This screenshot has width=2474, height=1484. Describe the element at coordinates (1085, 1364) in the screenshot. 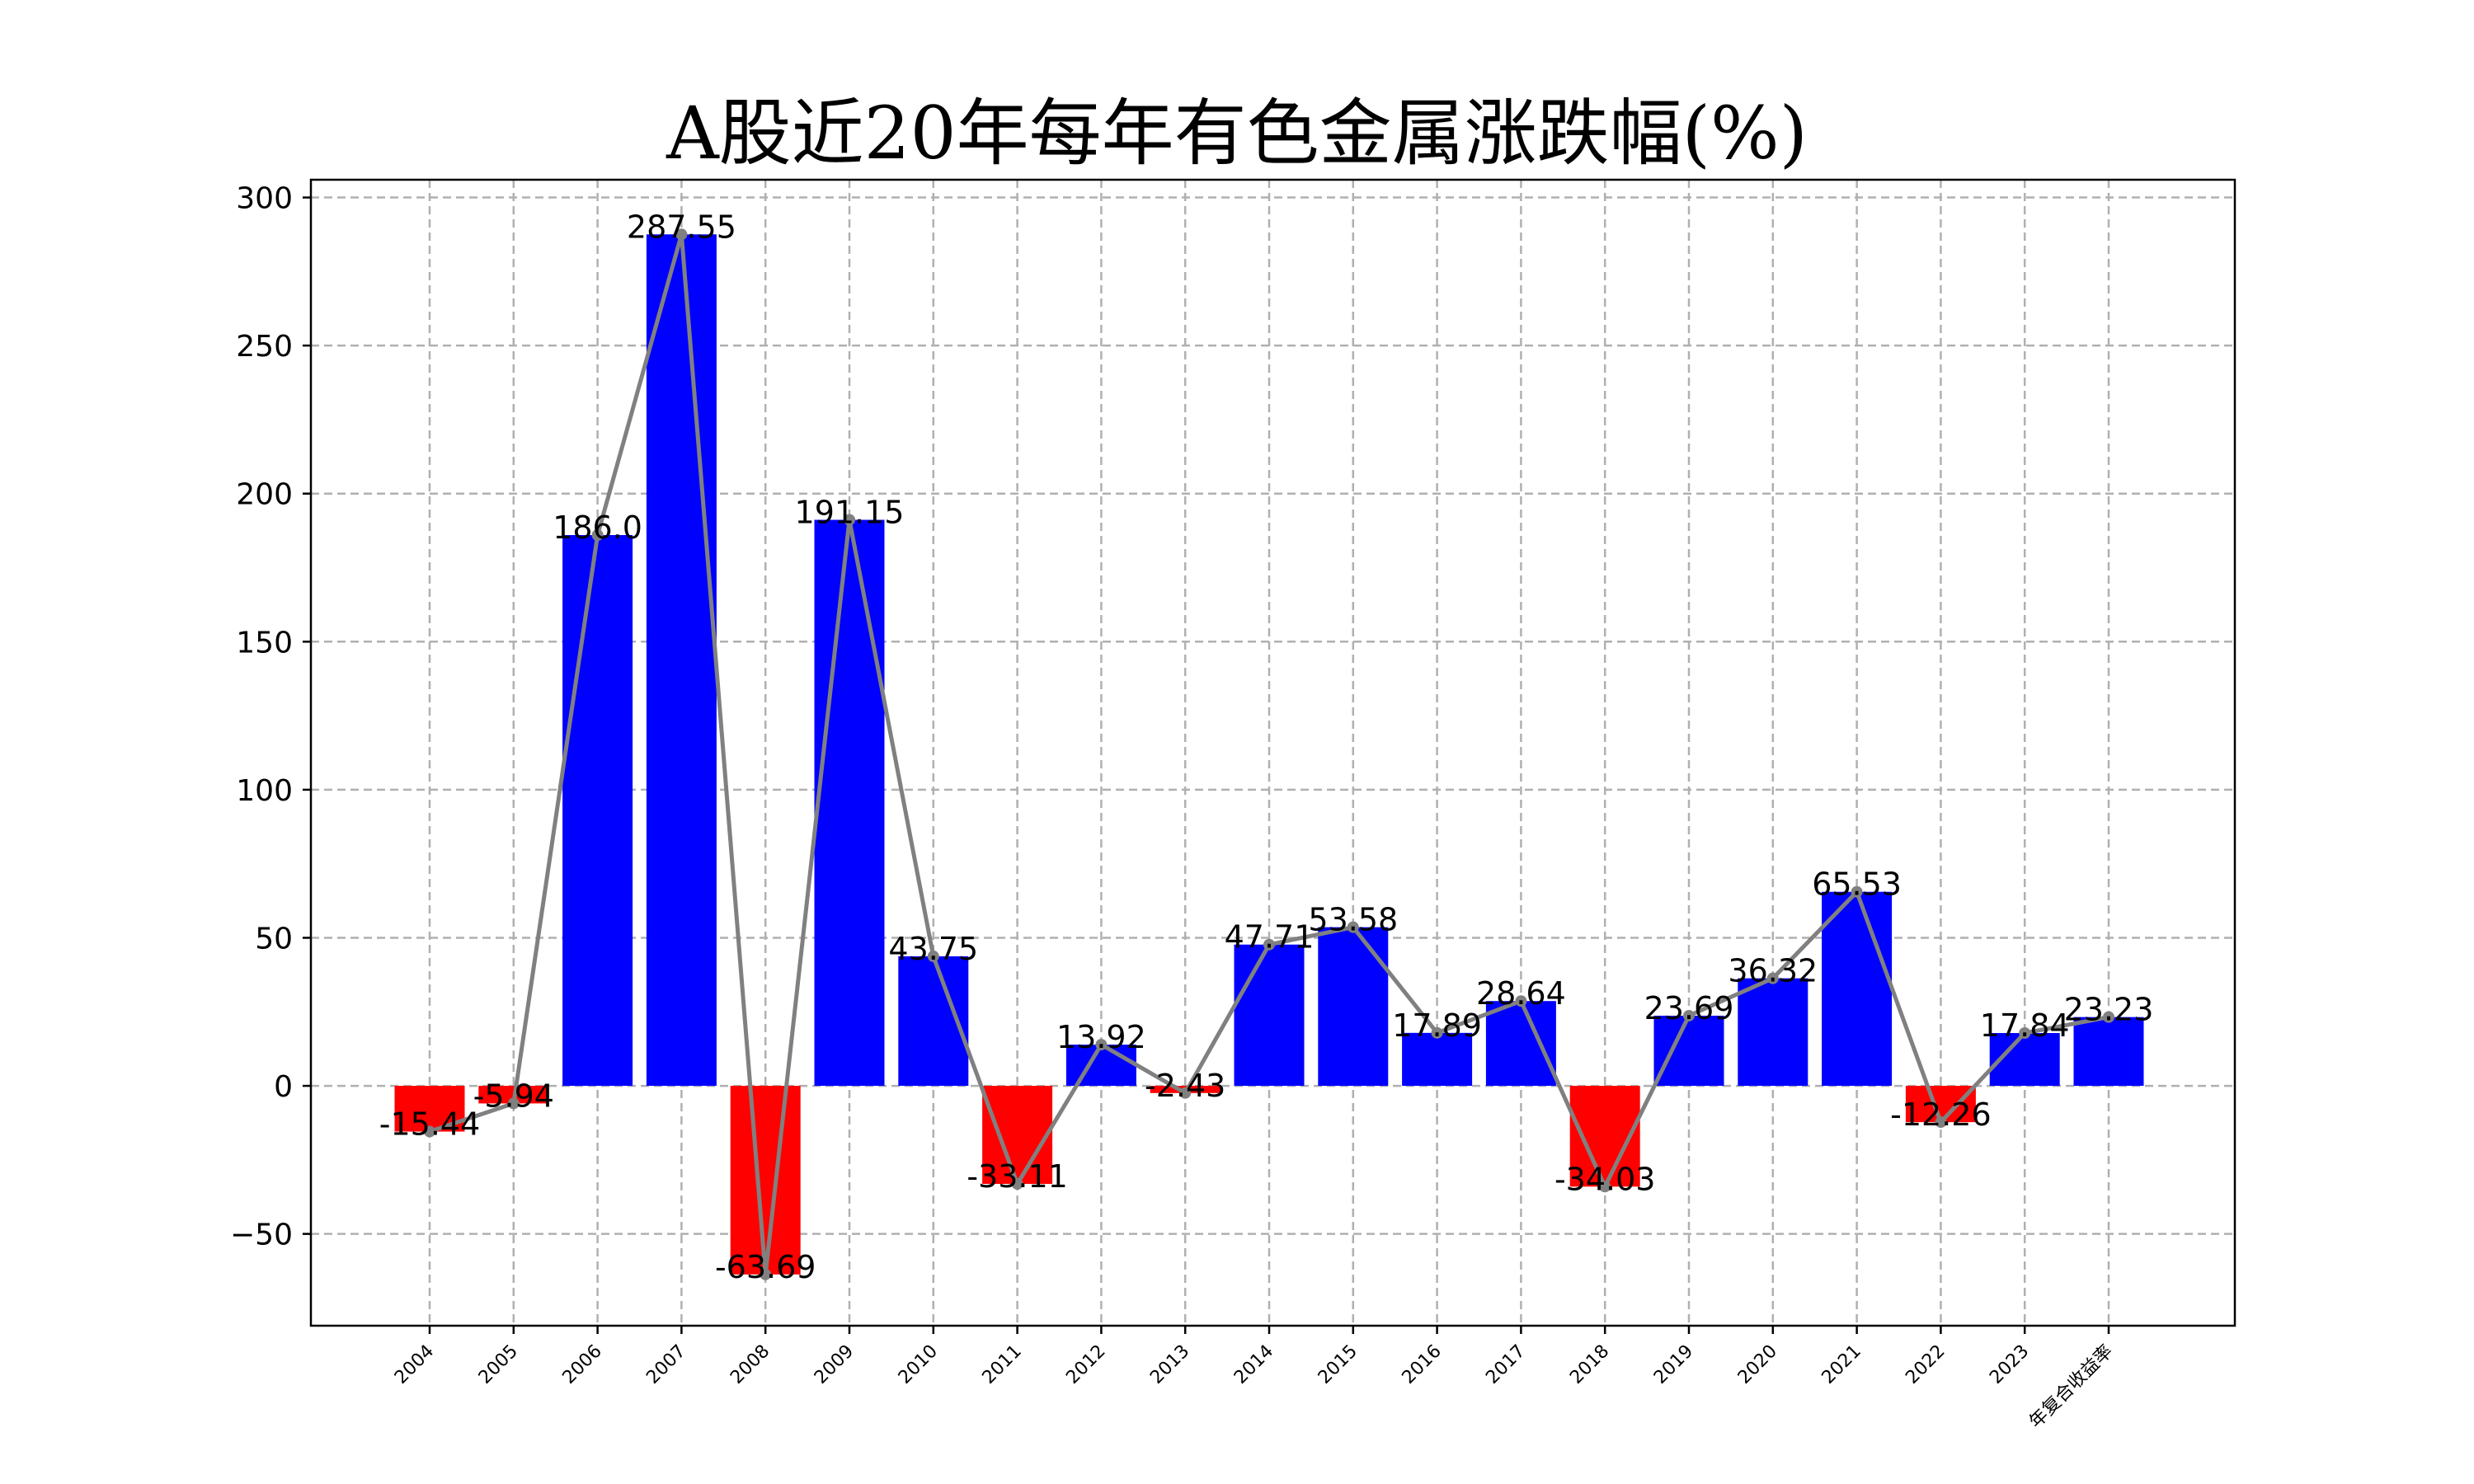

I see `x-tick-label: 2012` at that location.